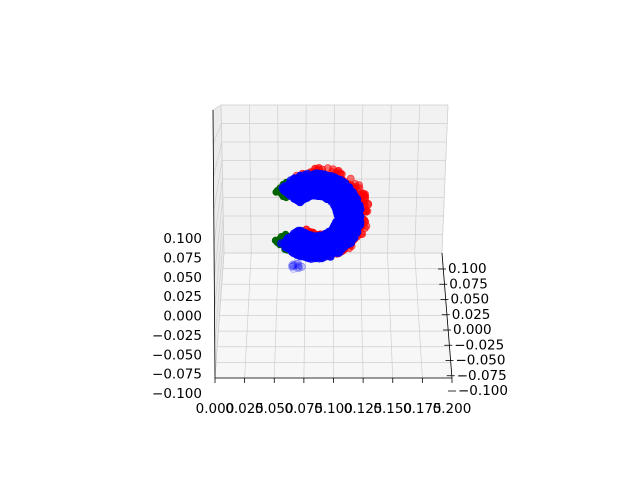 This screenshot has width=640, height=480. I want to click on z-tick-label: 0.100, so click(182, 239).